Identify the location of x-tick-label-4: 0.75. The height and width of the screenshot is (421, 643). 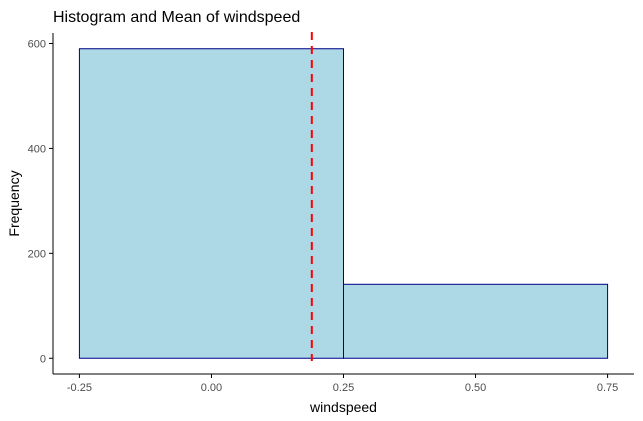
(607, 388).